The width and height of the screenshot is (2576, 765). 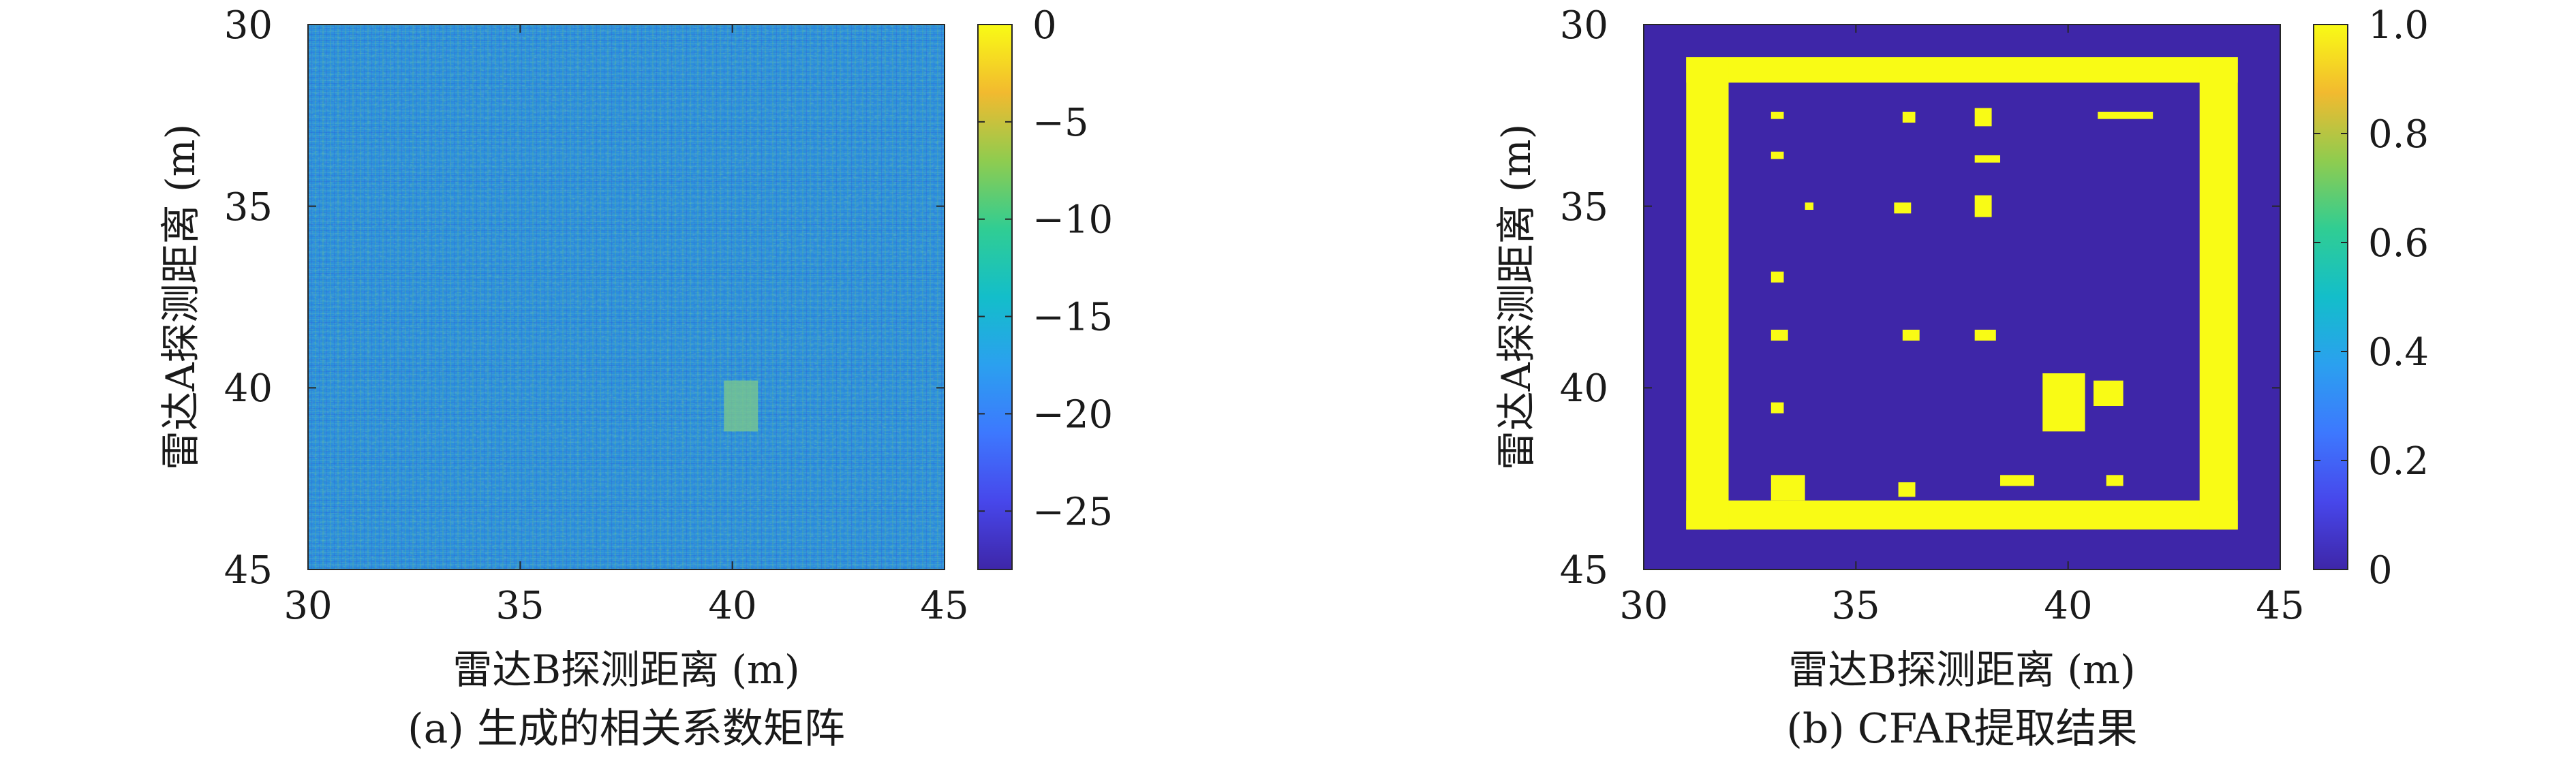 I want to click on colorbar-b-tick-0: 1.0, so click(x=2398, y=25).